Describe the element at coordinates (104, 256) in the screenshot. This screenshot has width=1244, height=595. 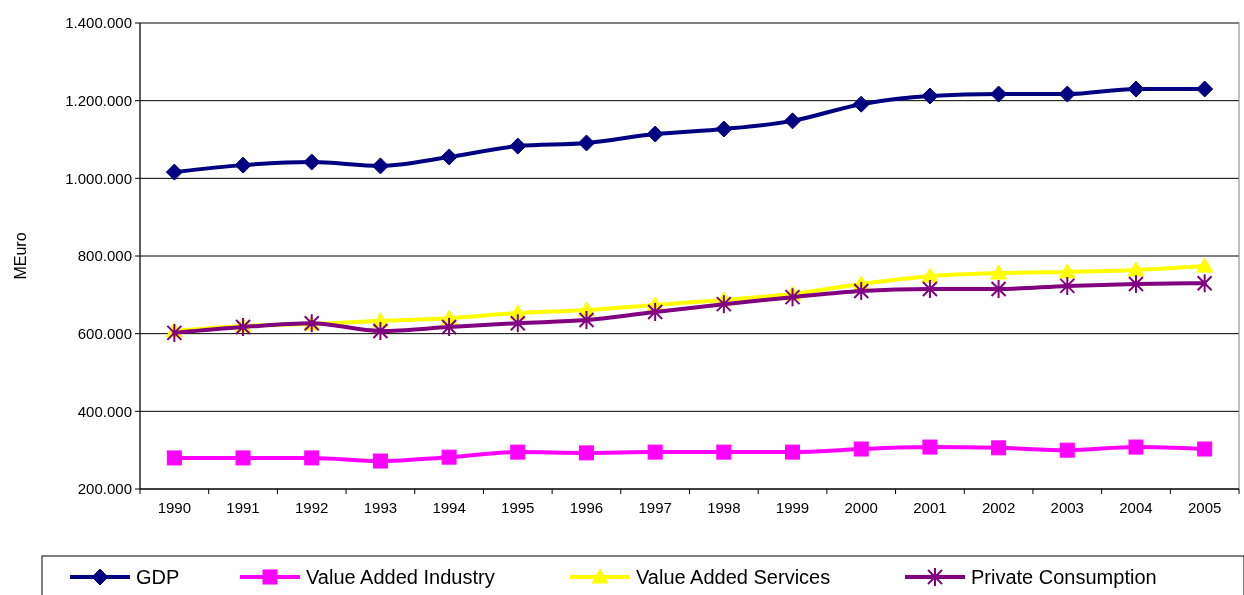
I see `y-tick-label: 800.000` at that location.